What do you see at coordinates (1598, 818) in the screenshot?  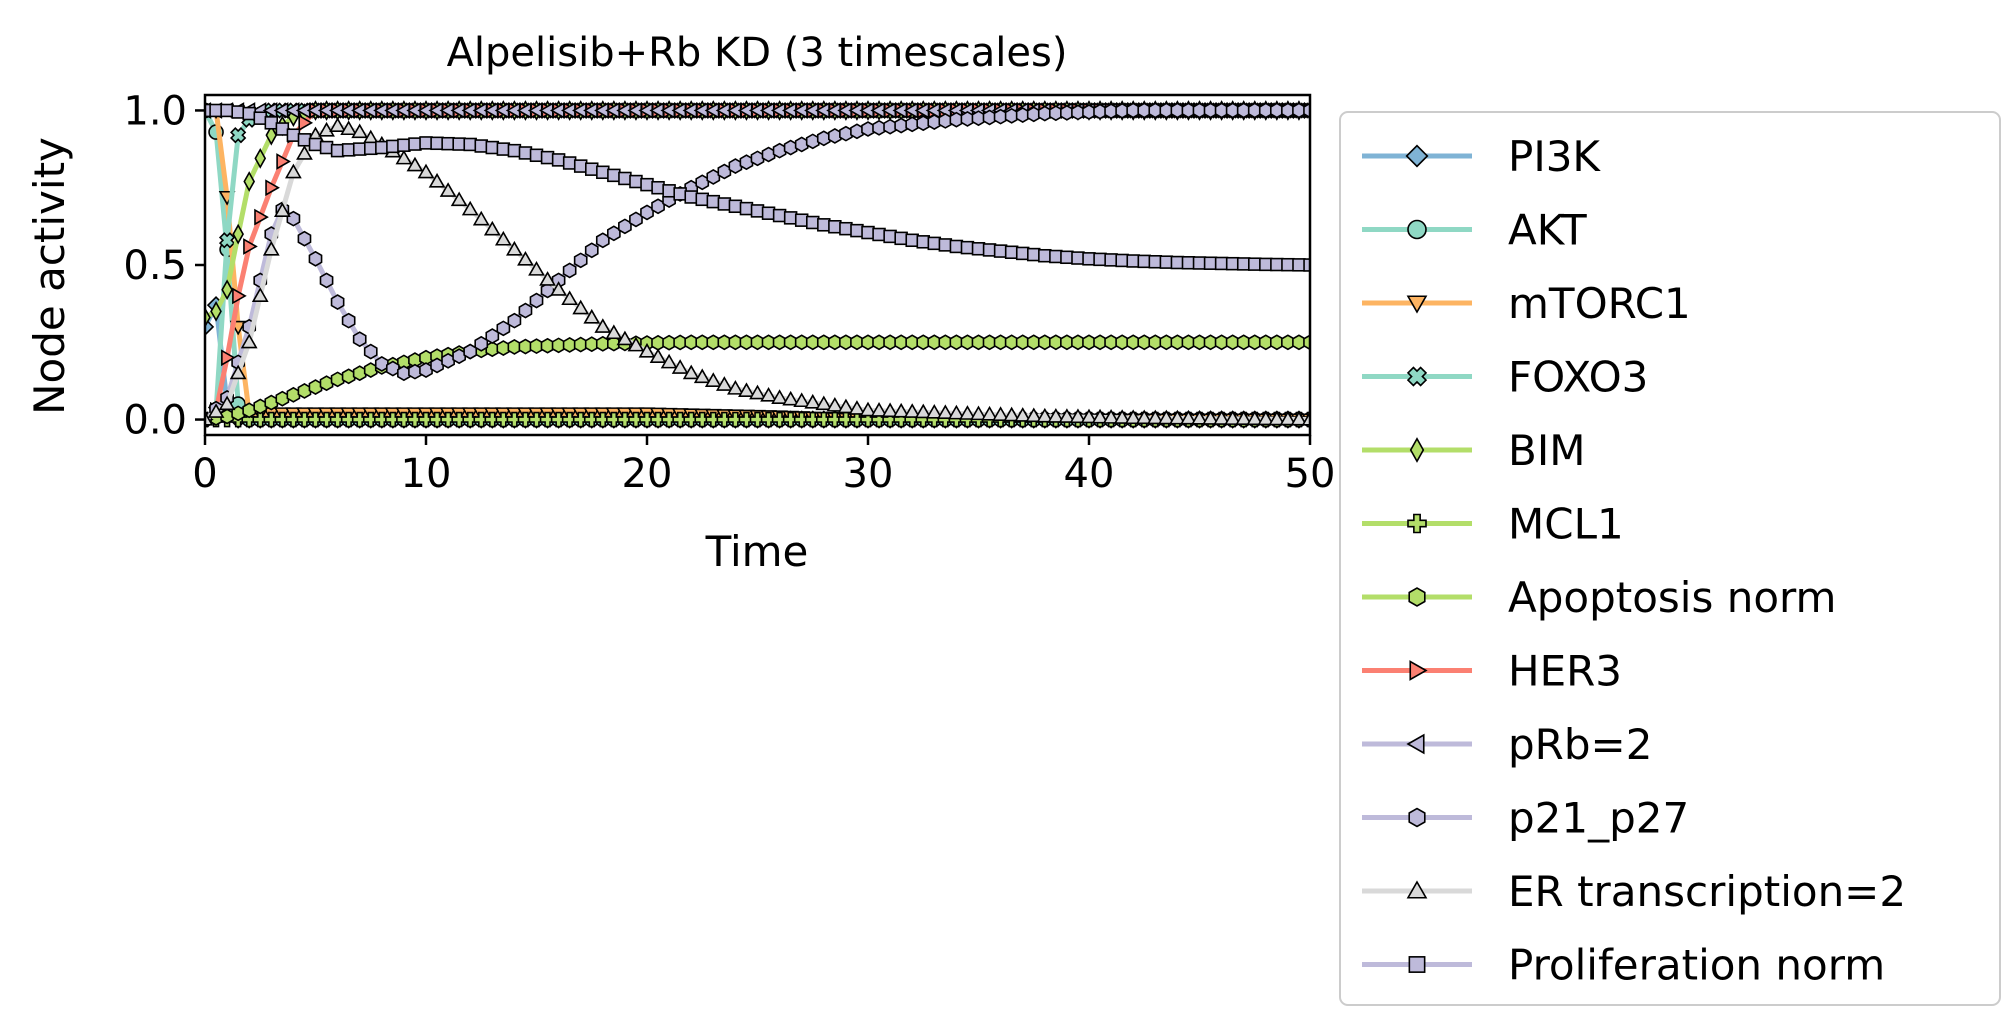 I see `legend-label: p21_p27` at bounding box center [1598, 818].